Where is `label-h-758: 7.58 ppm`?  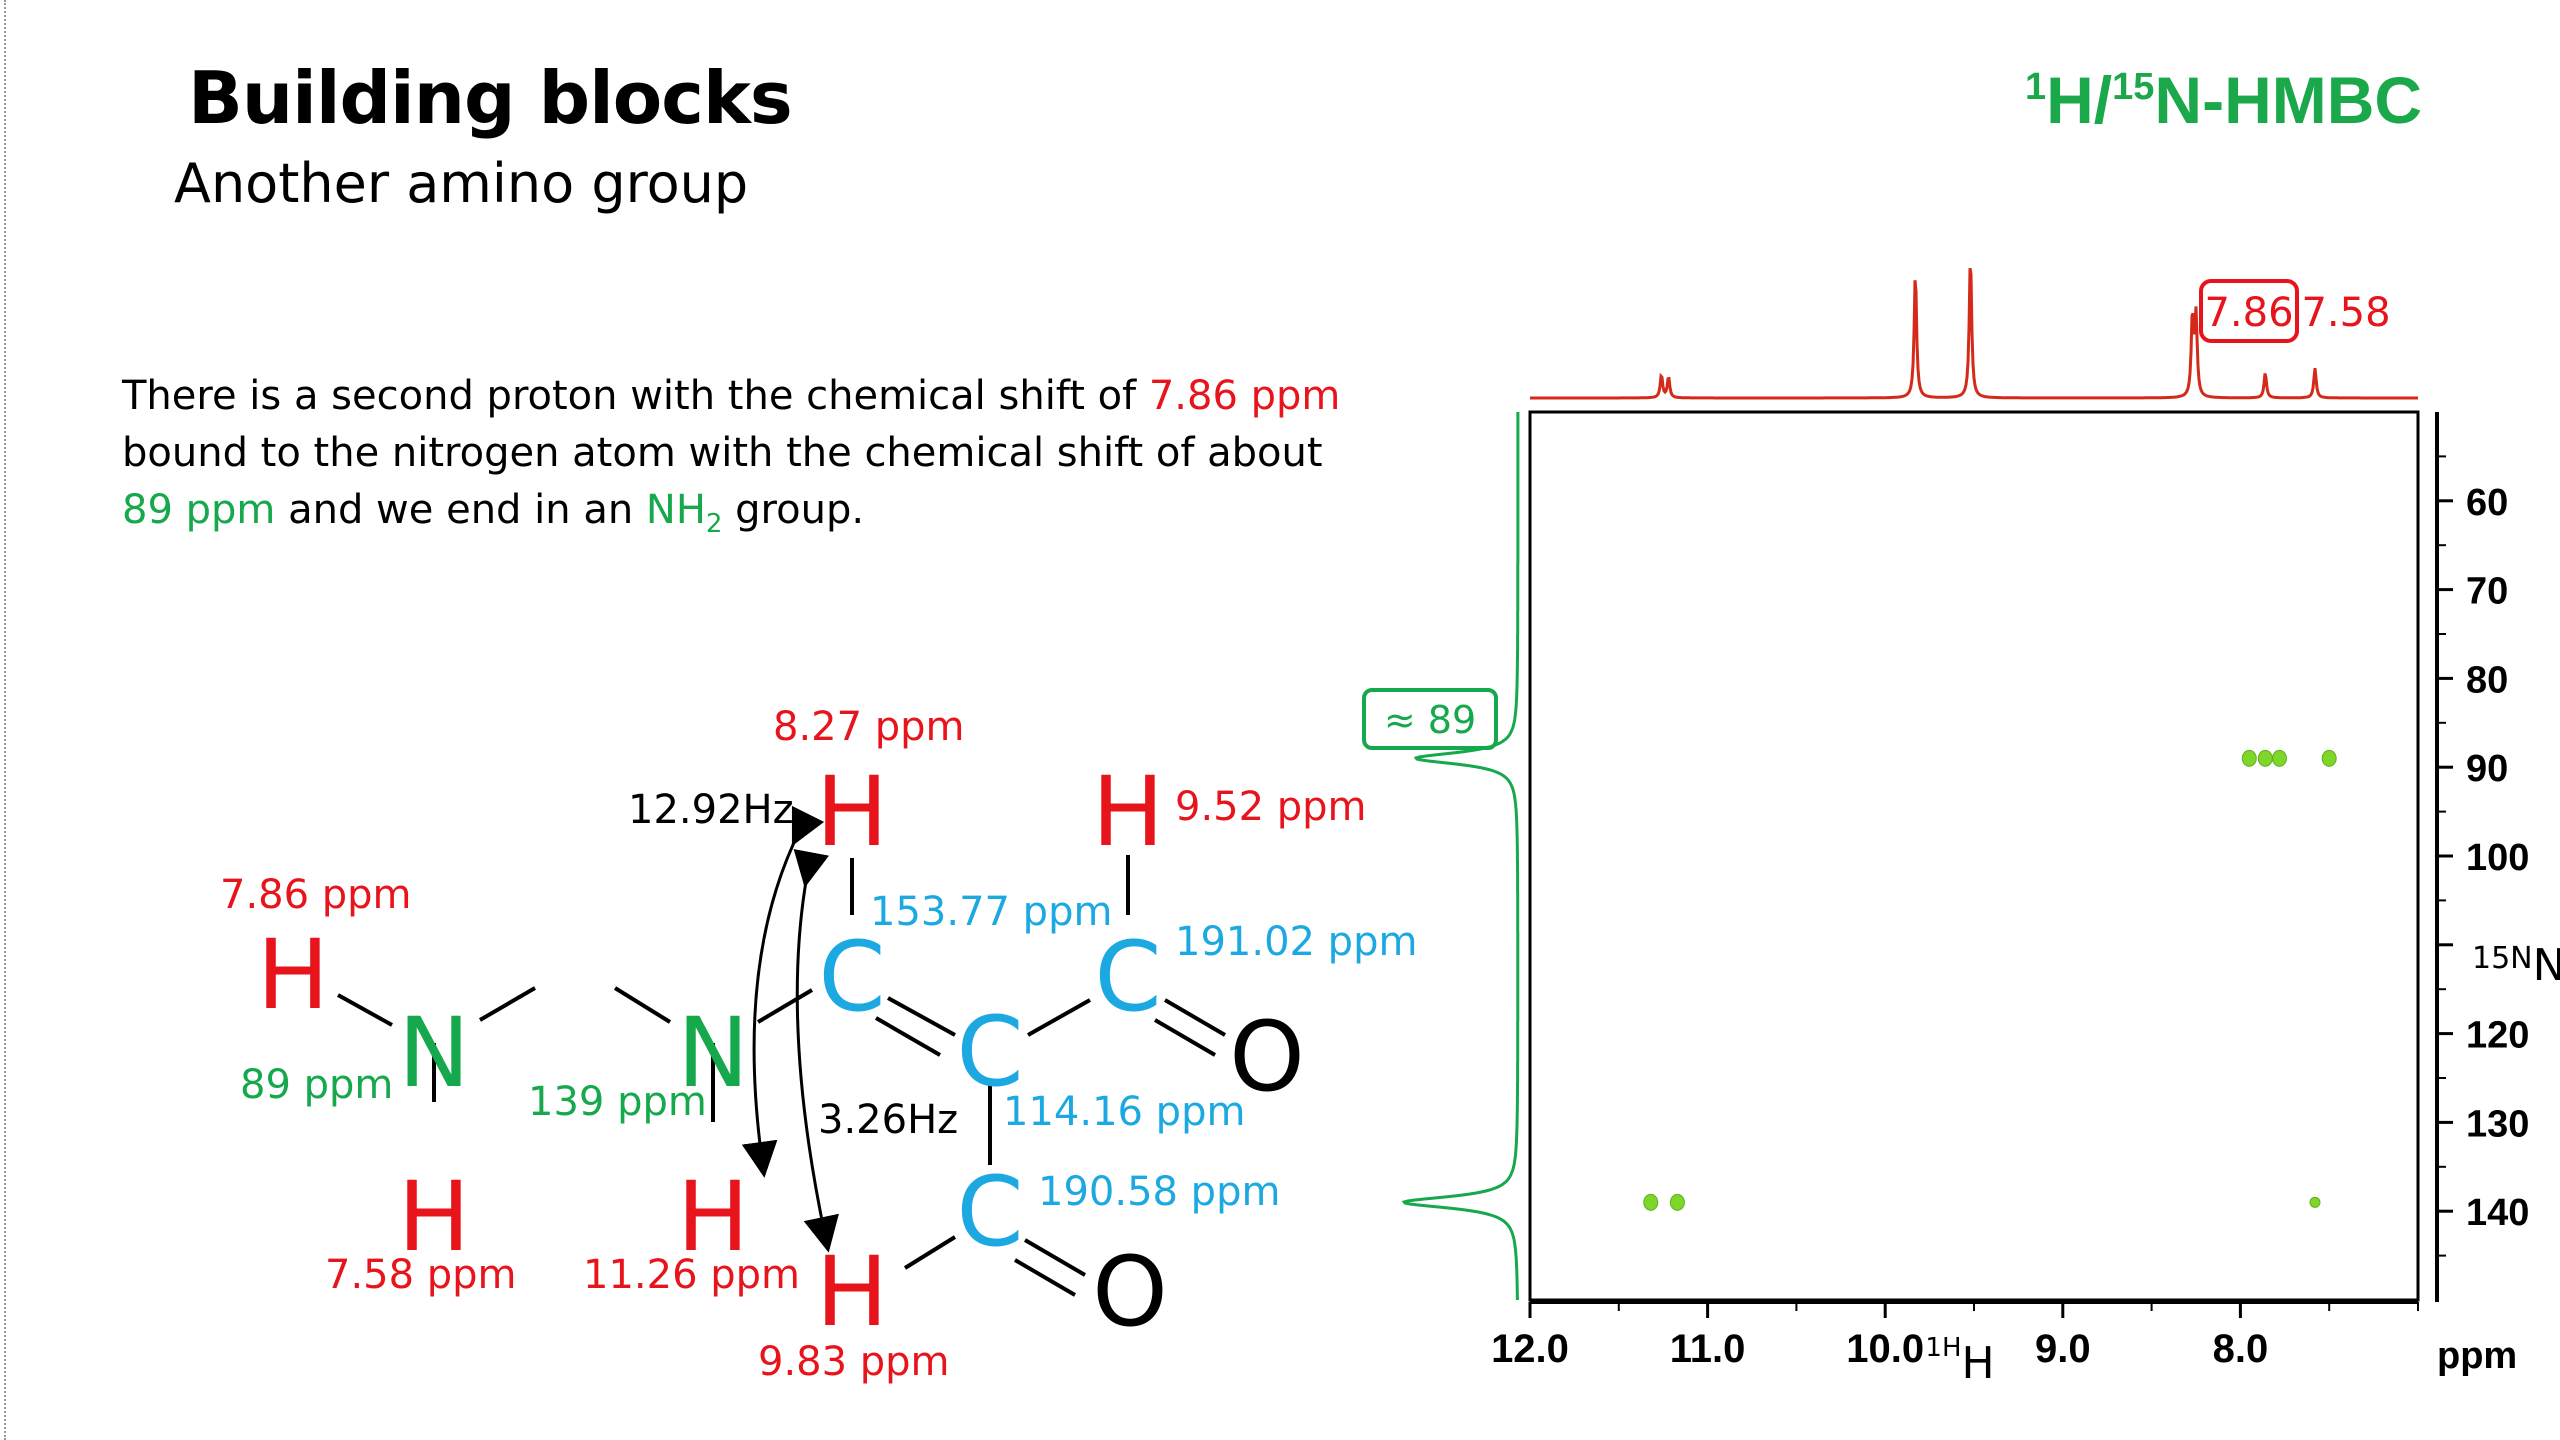 label-h-758: 7.58 ppm is located at coordinates (421, 1275).